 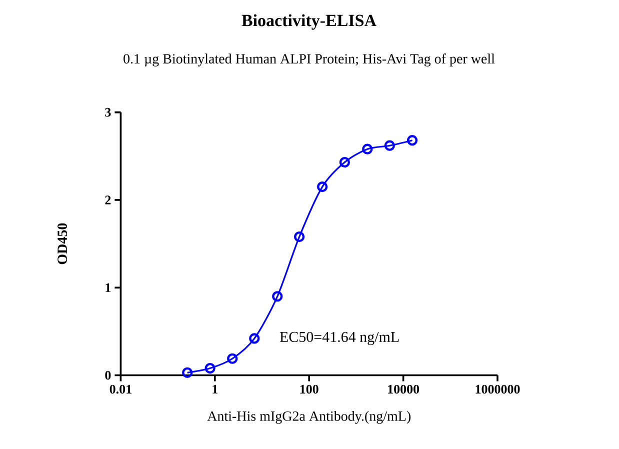 What do you see at coordinates (108, 112) in the screenshot?
I see `y-tick-label: 3` at bounding box center [108, 112].